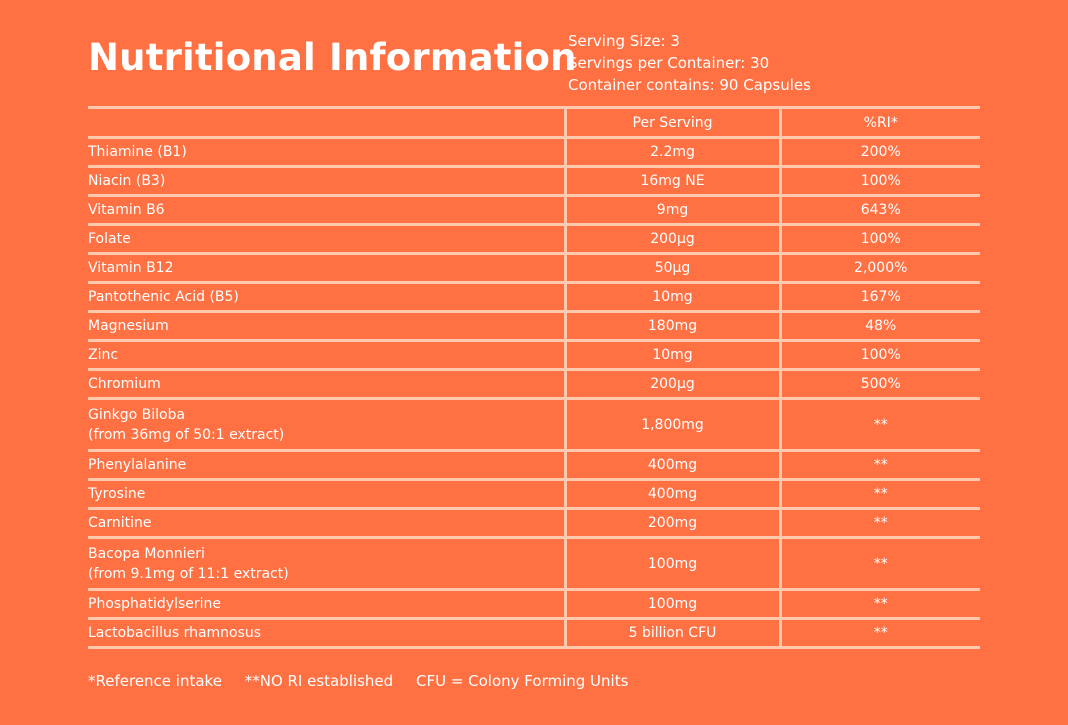 The width and height of the screenshot is (1068, 725). I want to click on nutrient-name-cell: Phosphatidylserine, so click(326, 603).